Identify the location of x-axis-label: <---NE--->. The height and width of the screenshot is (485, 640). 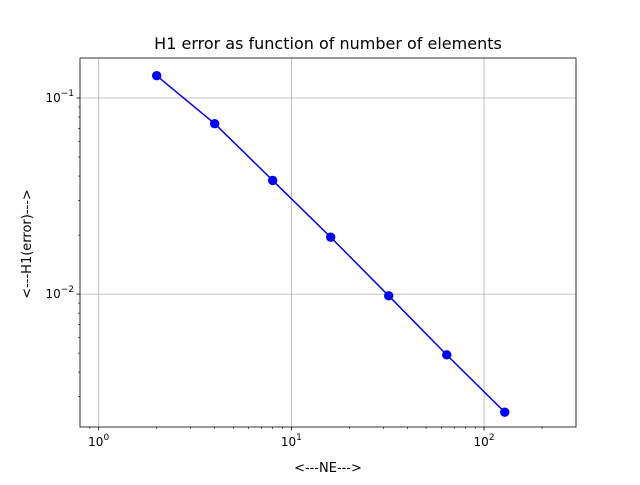
(328, 468).